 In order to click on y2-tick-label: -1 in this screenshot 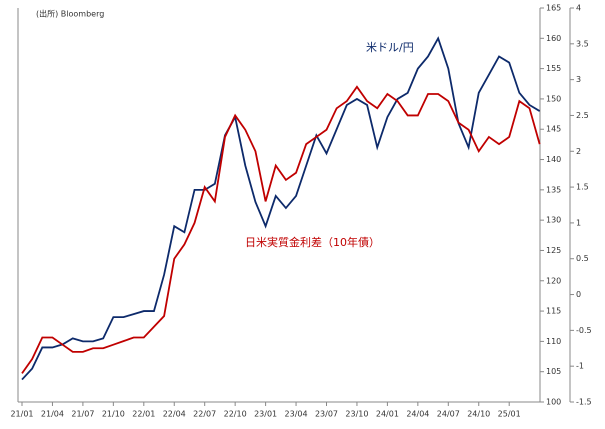, I will do `click(580, 366)`.